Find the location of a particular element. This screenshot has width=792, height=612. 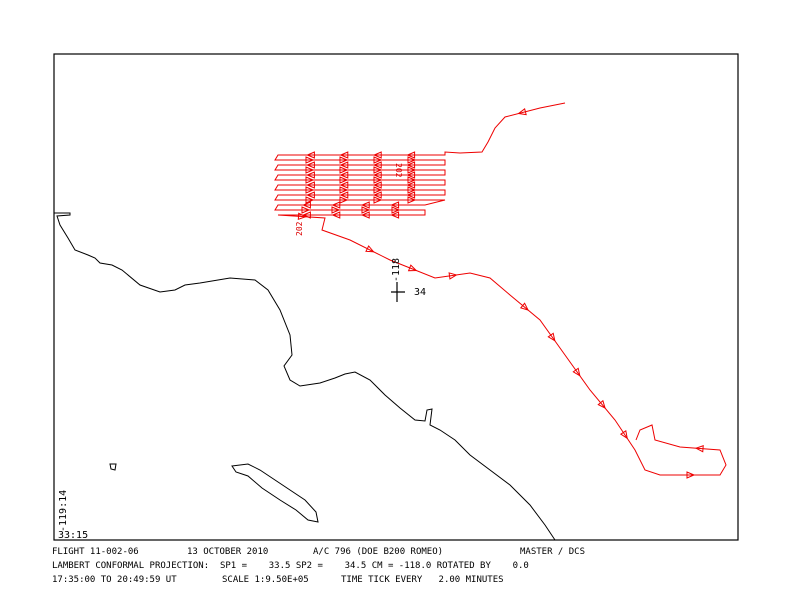

corner-lat: 33:15 is located at coordinates (73, 535).